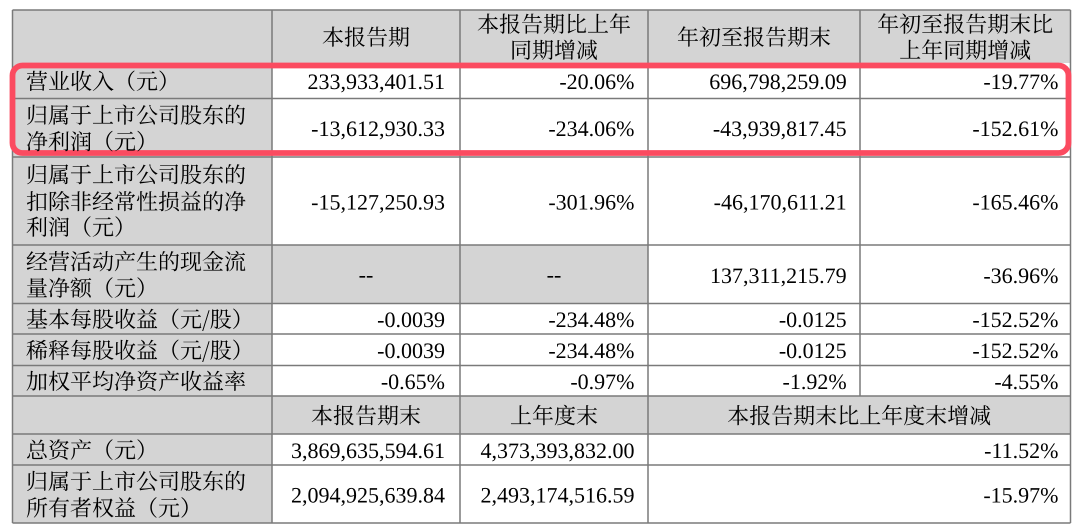  Describe the element at coordinates (368, 495) in the screenshot. I see `svg-text: 2,094,925,639.84` at that location.